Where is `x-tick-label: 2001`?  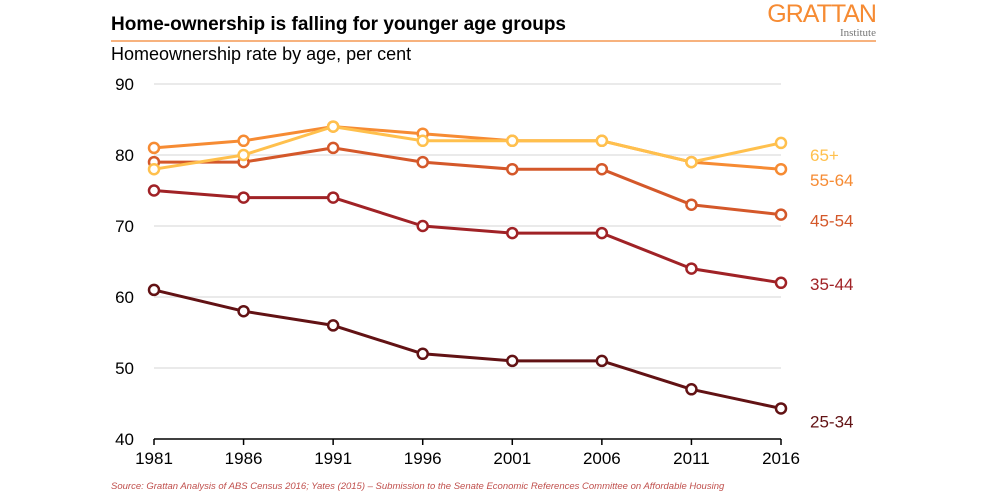
x-tick-label: 2001 is located at coordinates (512, 458).